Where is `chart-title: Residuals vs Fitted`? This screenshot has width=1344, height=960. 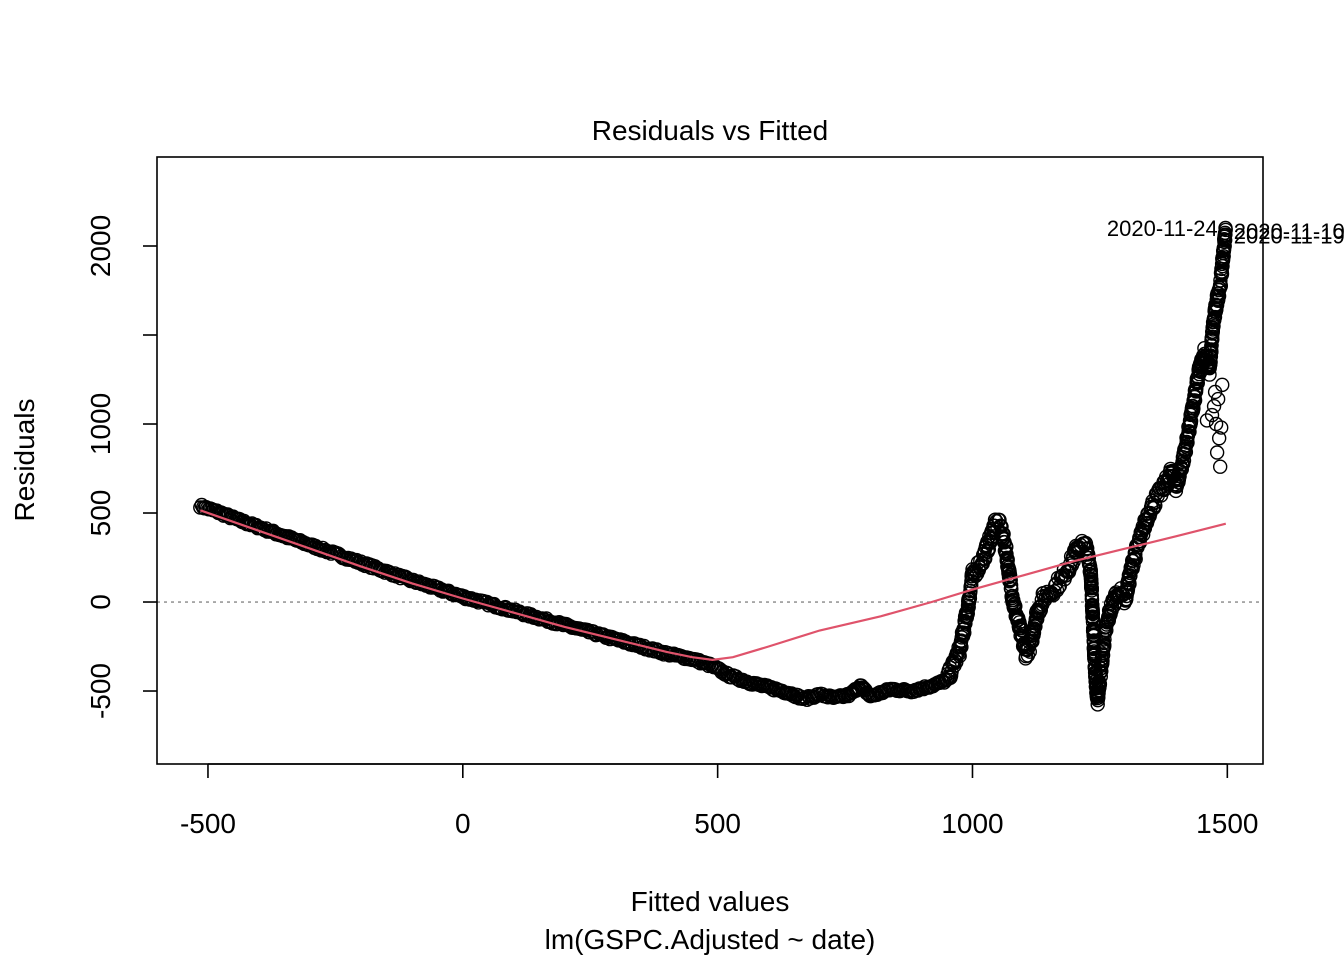
chart-title: Residuals vs Fitted is located at coordinates (710, 130).